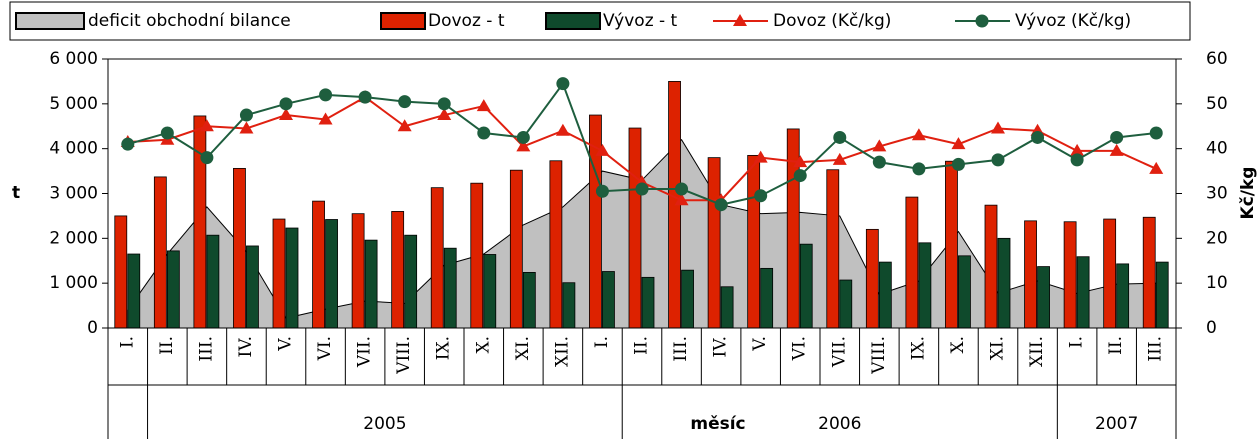 Image resolution: width=1260 pixels, height=443 pixels. What do you see at coordinates (879, 355) in the screenshot?
I see `x-tick-label: VIII.` at bounding box center [879, 355].